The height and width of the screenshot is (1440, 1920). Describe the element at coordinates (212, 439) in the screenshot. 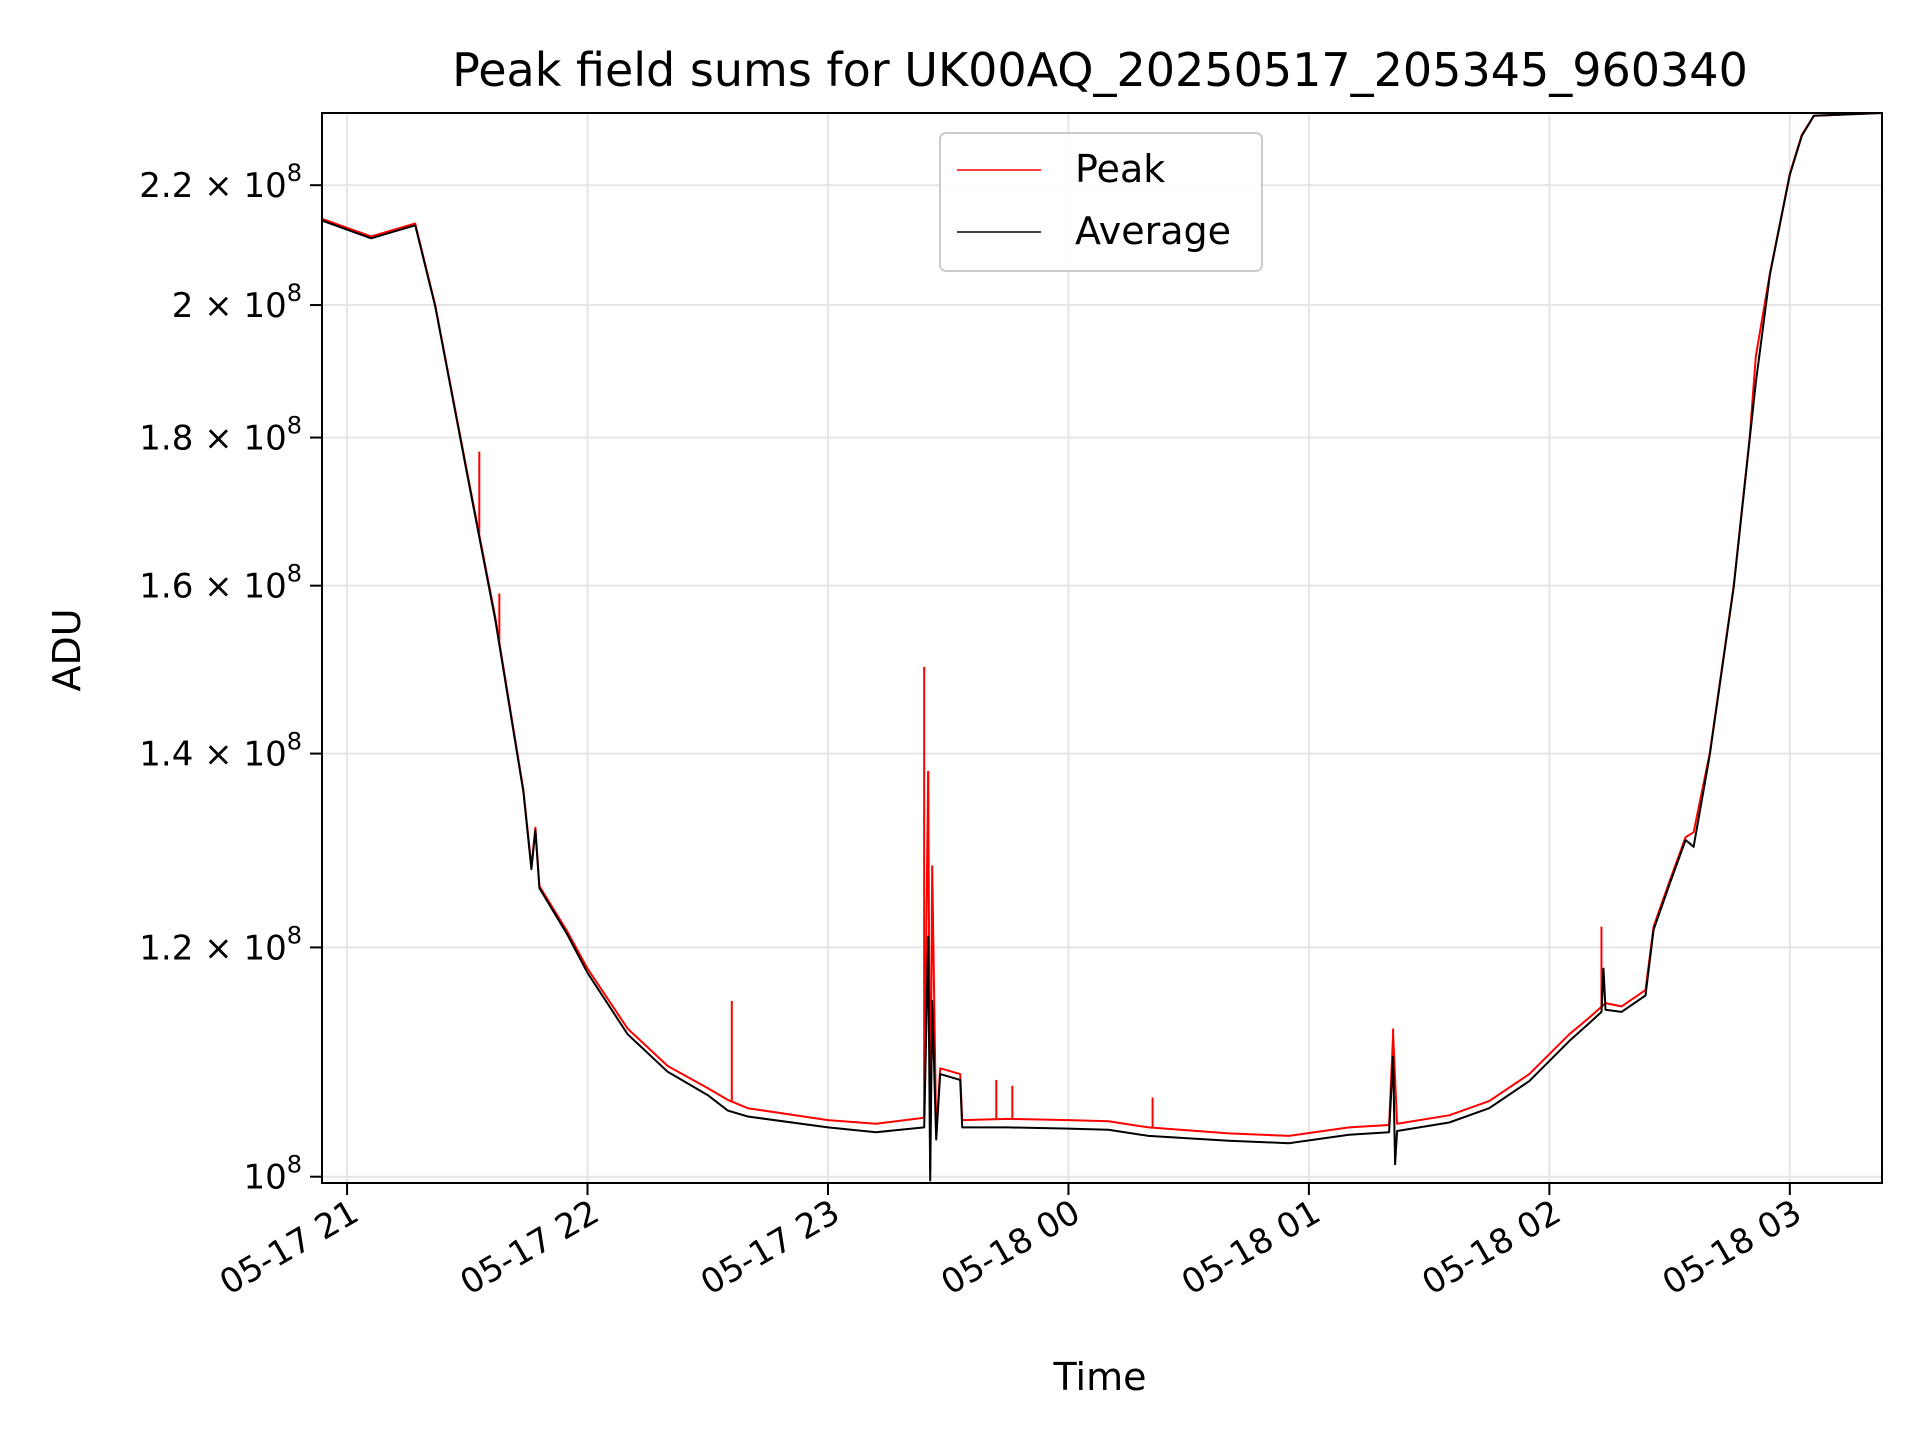

I see `y-tick-mantissa: 1.8 × 10` at that location.